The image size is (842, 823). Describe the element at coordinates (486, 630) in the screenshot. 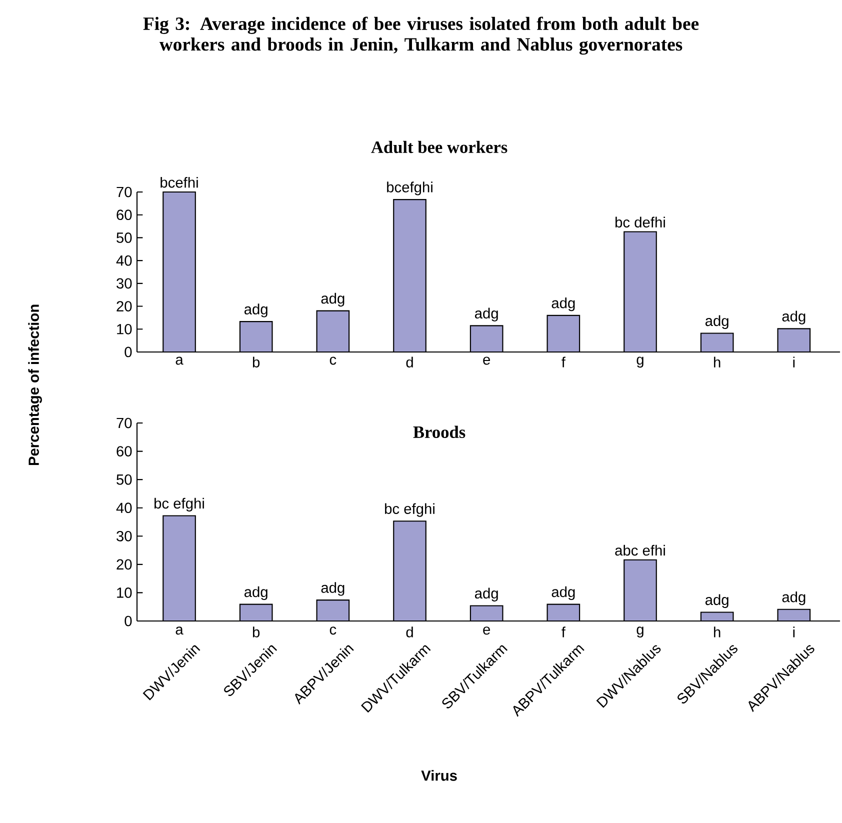

I see `text: e` at that location.